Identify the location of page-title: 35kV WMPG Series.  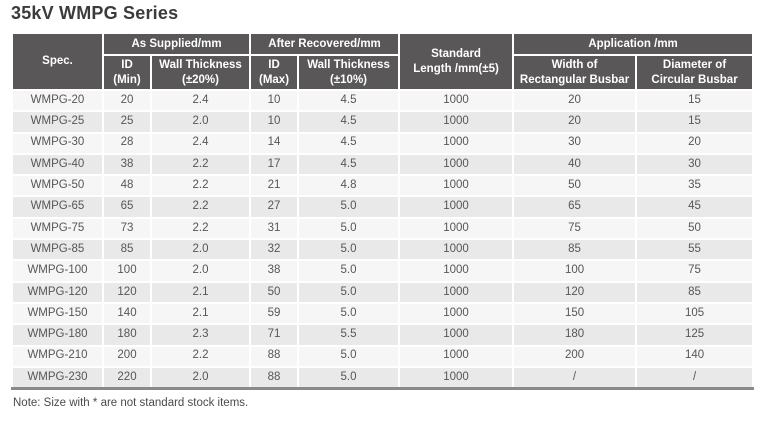
(95, 13).